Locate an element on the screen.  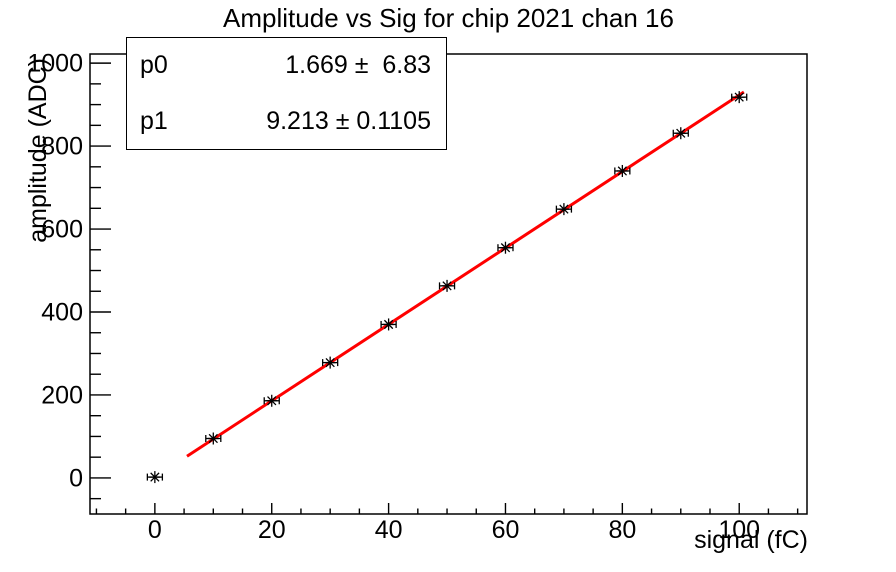
x-tick-label: 40 is located at coordinates (389, 530).